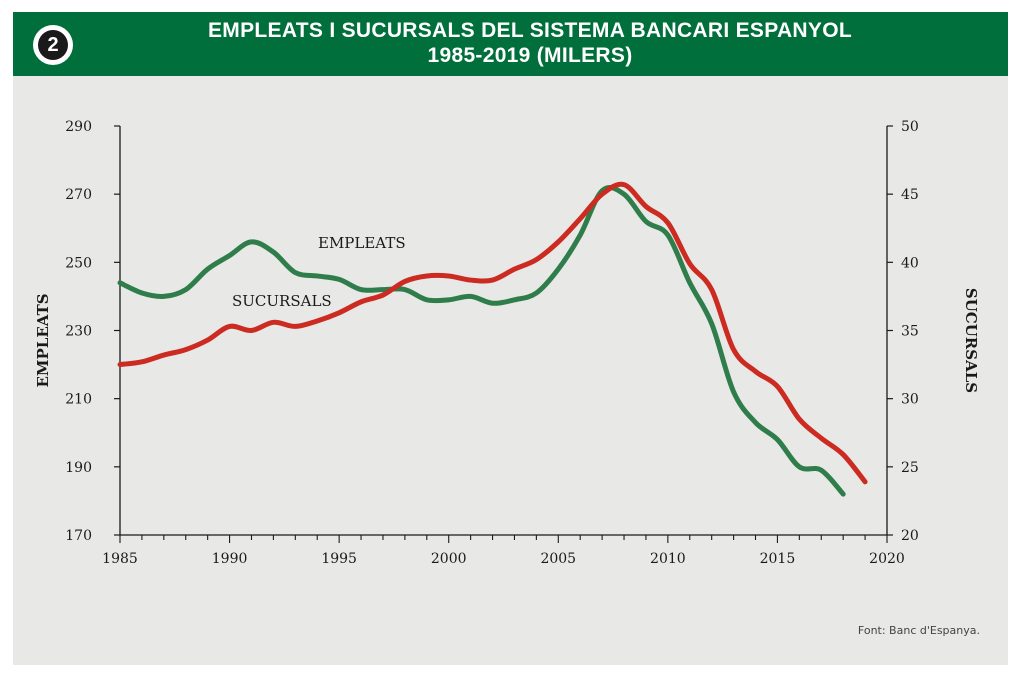  I want to click on figure-number: 2, so click(53, 45).